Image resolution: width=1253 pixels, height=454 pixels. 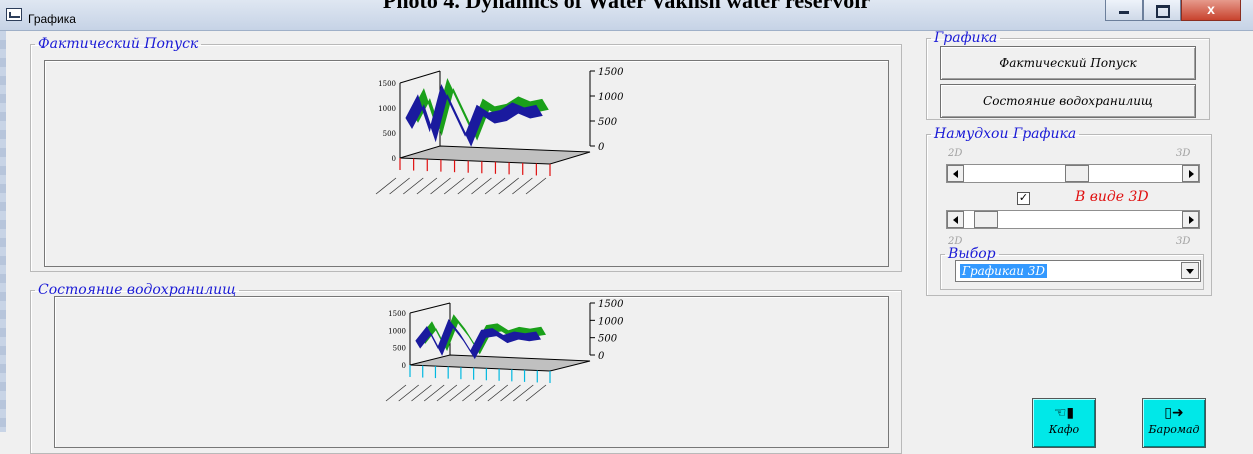 What do you see at coordinates (972, 254) in the screenshot?
I see `choice-legend: Выбор` at bounding box center [972, 254].